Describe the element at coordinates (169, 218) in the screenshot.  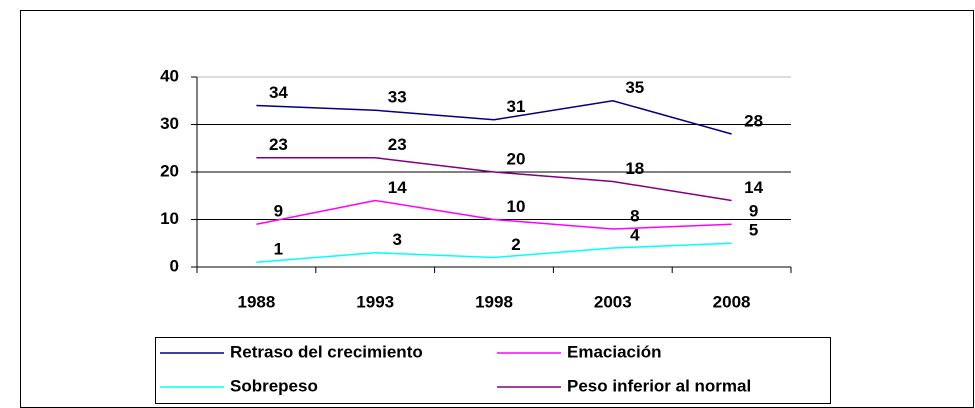
I see `y-tick-label: 10` at that location.